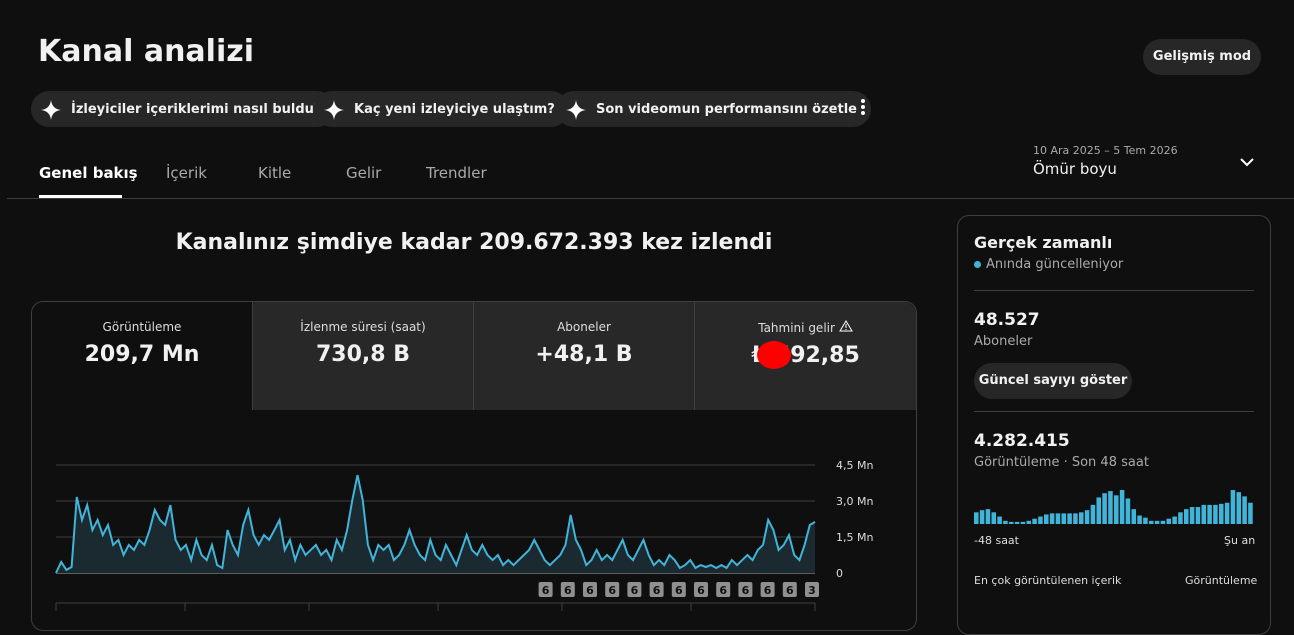 The height and width of the screenshot is (635, 1294). I want to click on page-title: Kanal analizi, so click(146, 51).